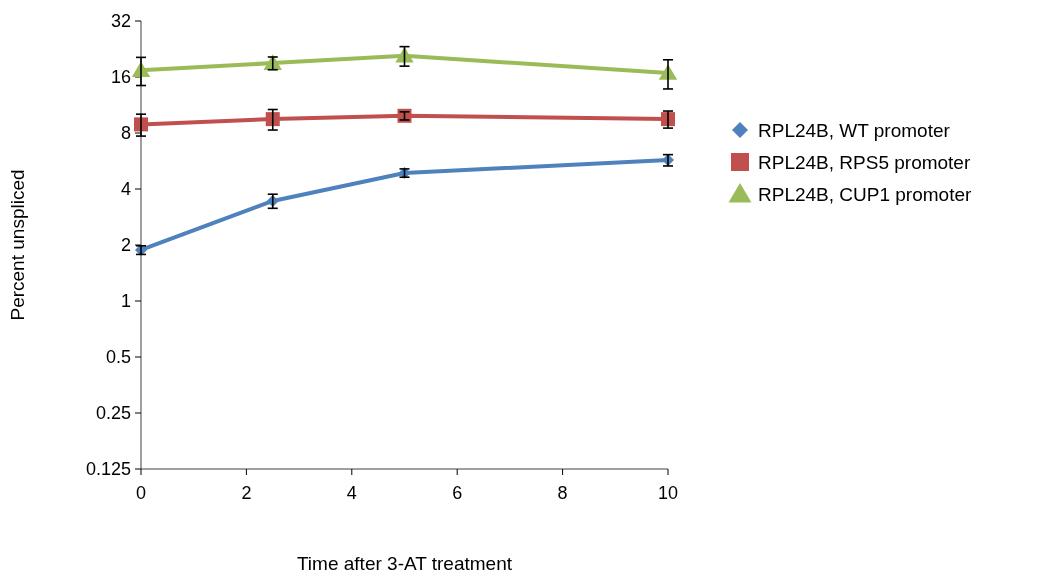 The image size is (1048, 577). Describe the element at coordinates (141, 493) in the screenshot. I see `x-tick-label: 0` at that location.